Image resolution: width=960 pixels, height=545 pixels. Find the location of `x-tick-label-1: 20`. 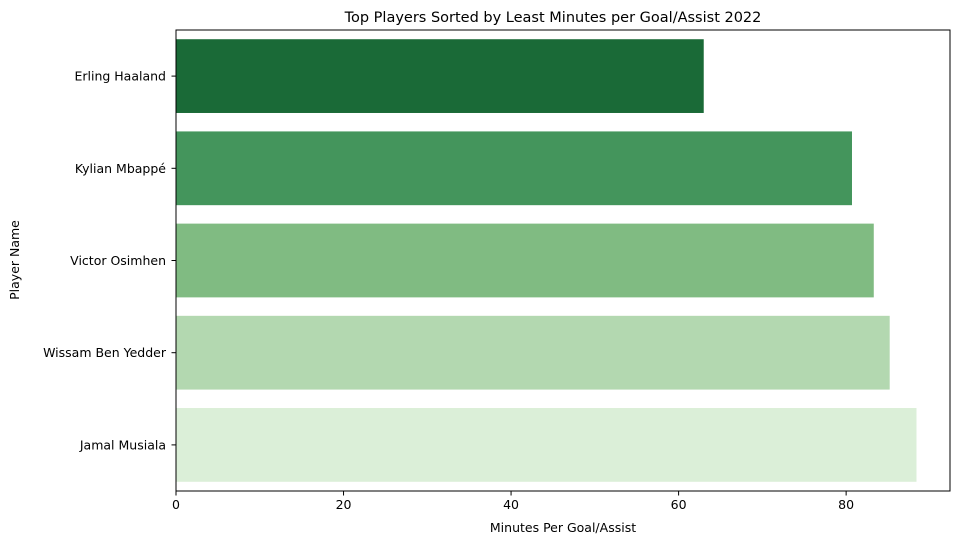

x-tick-label-1: 20 is located at coordinates (344, 504).